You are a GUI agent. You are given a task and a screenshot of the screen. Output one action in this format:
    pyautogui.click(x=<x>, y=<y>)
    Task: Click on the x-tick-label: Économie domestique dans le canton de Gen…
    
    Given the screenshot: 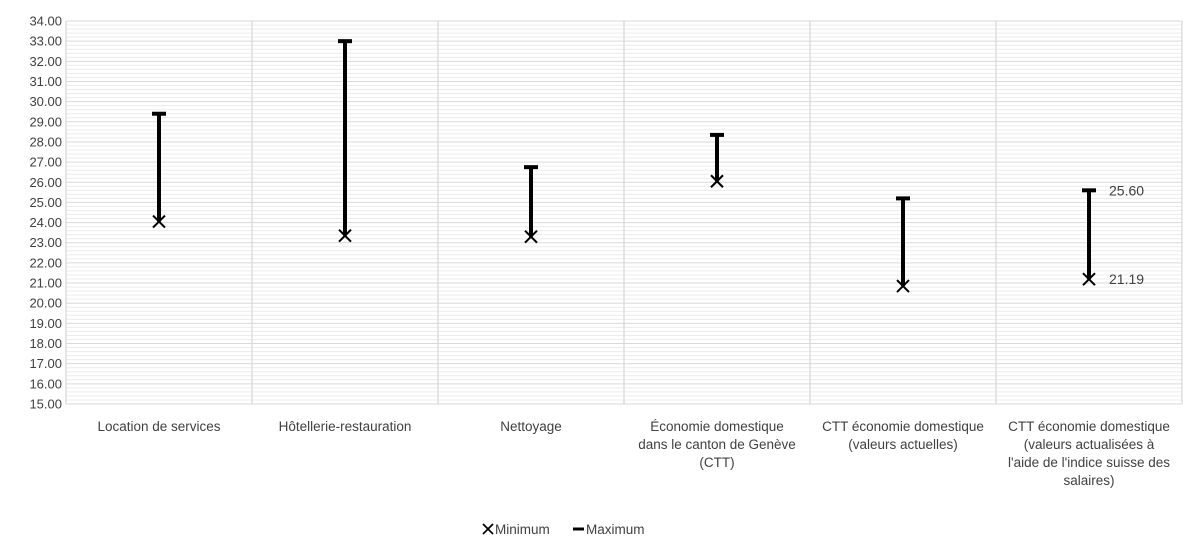 What is the action you would take?
    pyautogui.click(x=717, y=444)
    